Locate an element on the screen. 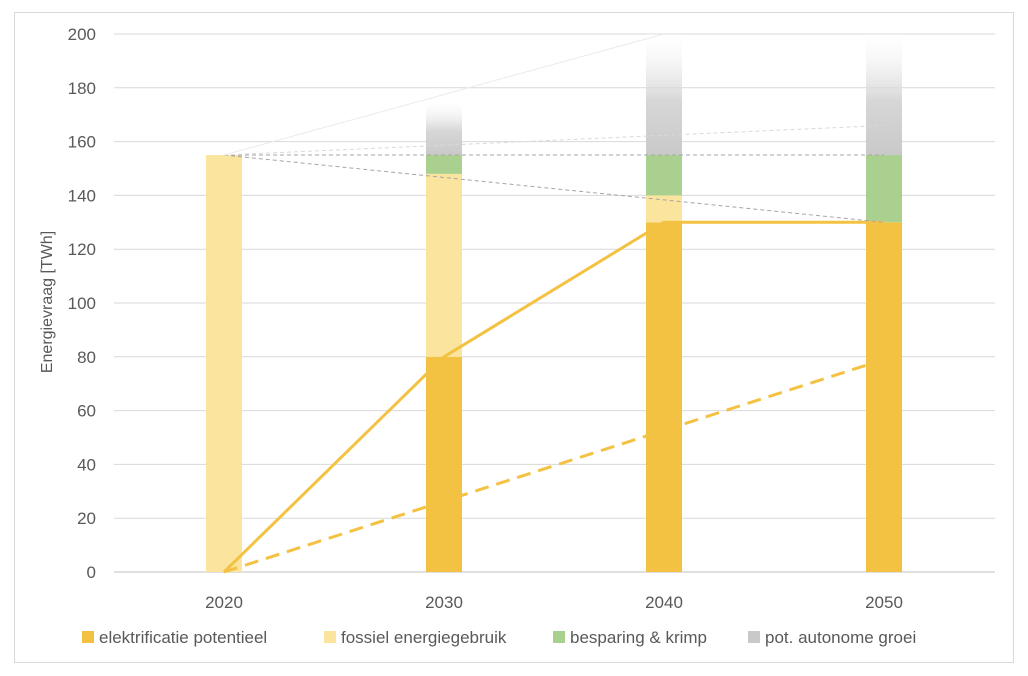  y-axis-ticks: 0 20 40 60 80 100 120 140 160 180 200 is located at coordinates (82, 303).